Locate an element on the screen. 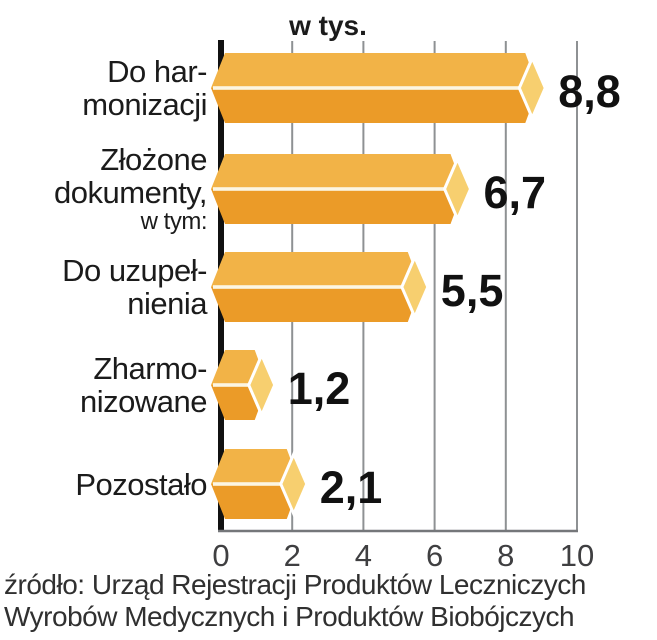 Image resolution: width=657 pixels, height=640 pixels. x-tick-label: 8 is located at coordinates (505, 555).